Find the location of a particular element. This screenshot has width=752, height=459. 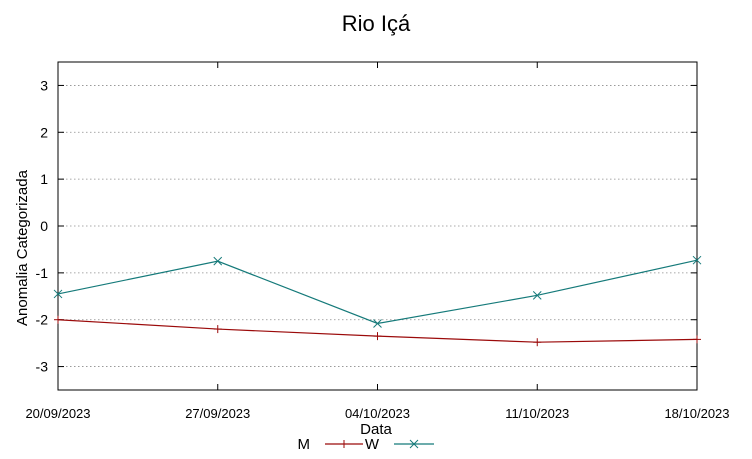

y-tick-label: 2 is located at coordinates (44, 132).